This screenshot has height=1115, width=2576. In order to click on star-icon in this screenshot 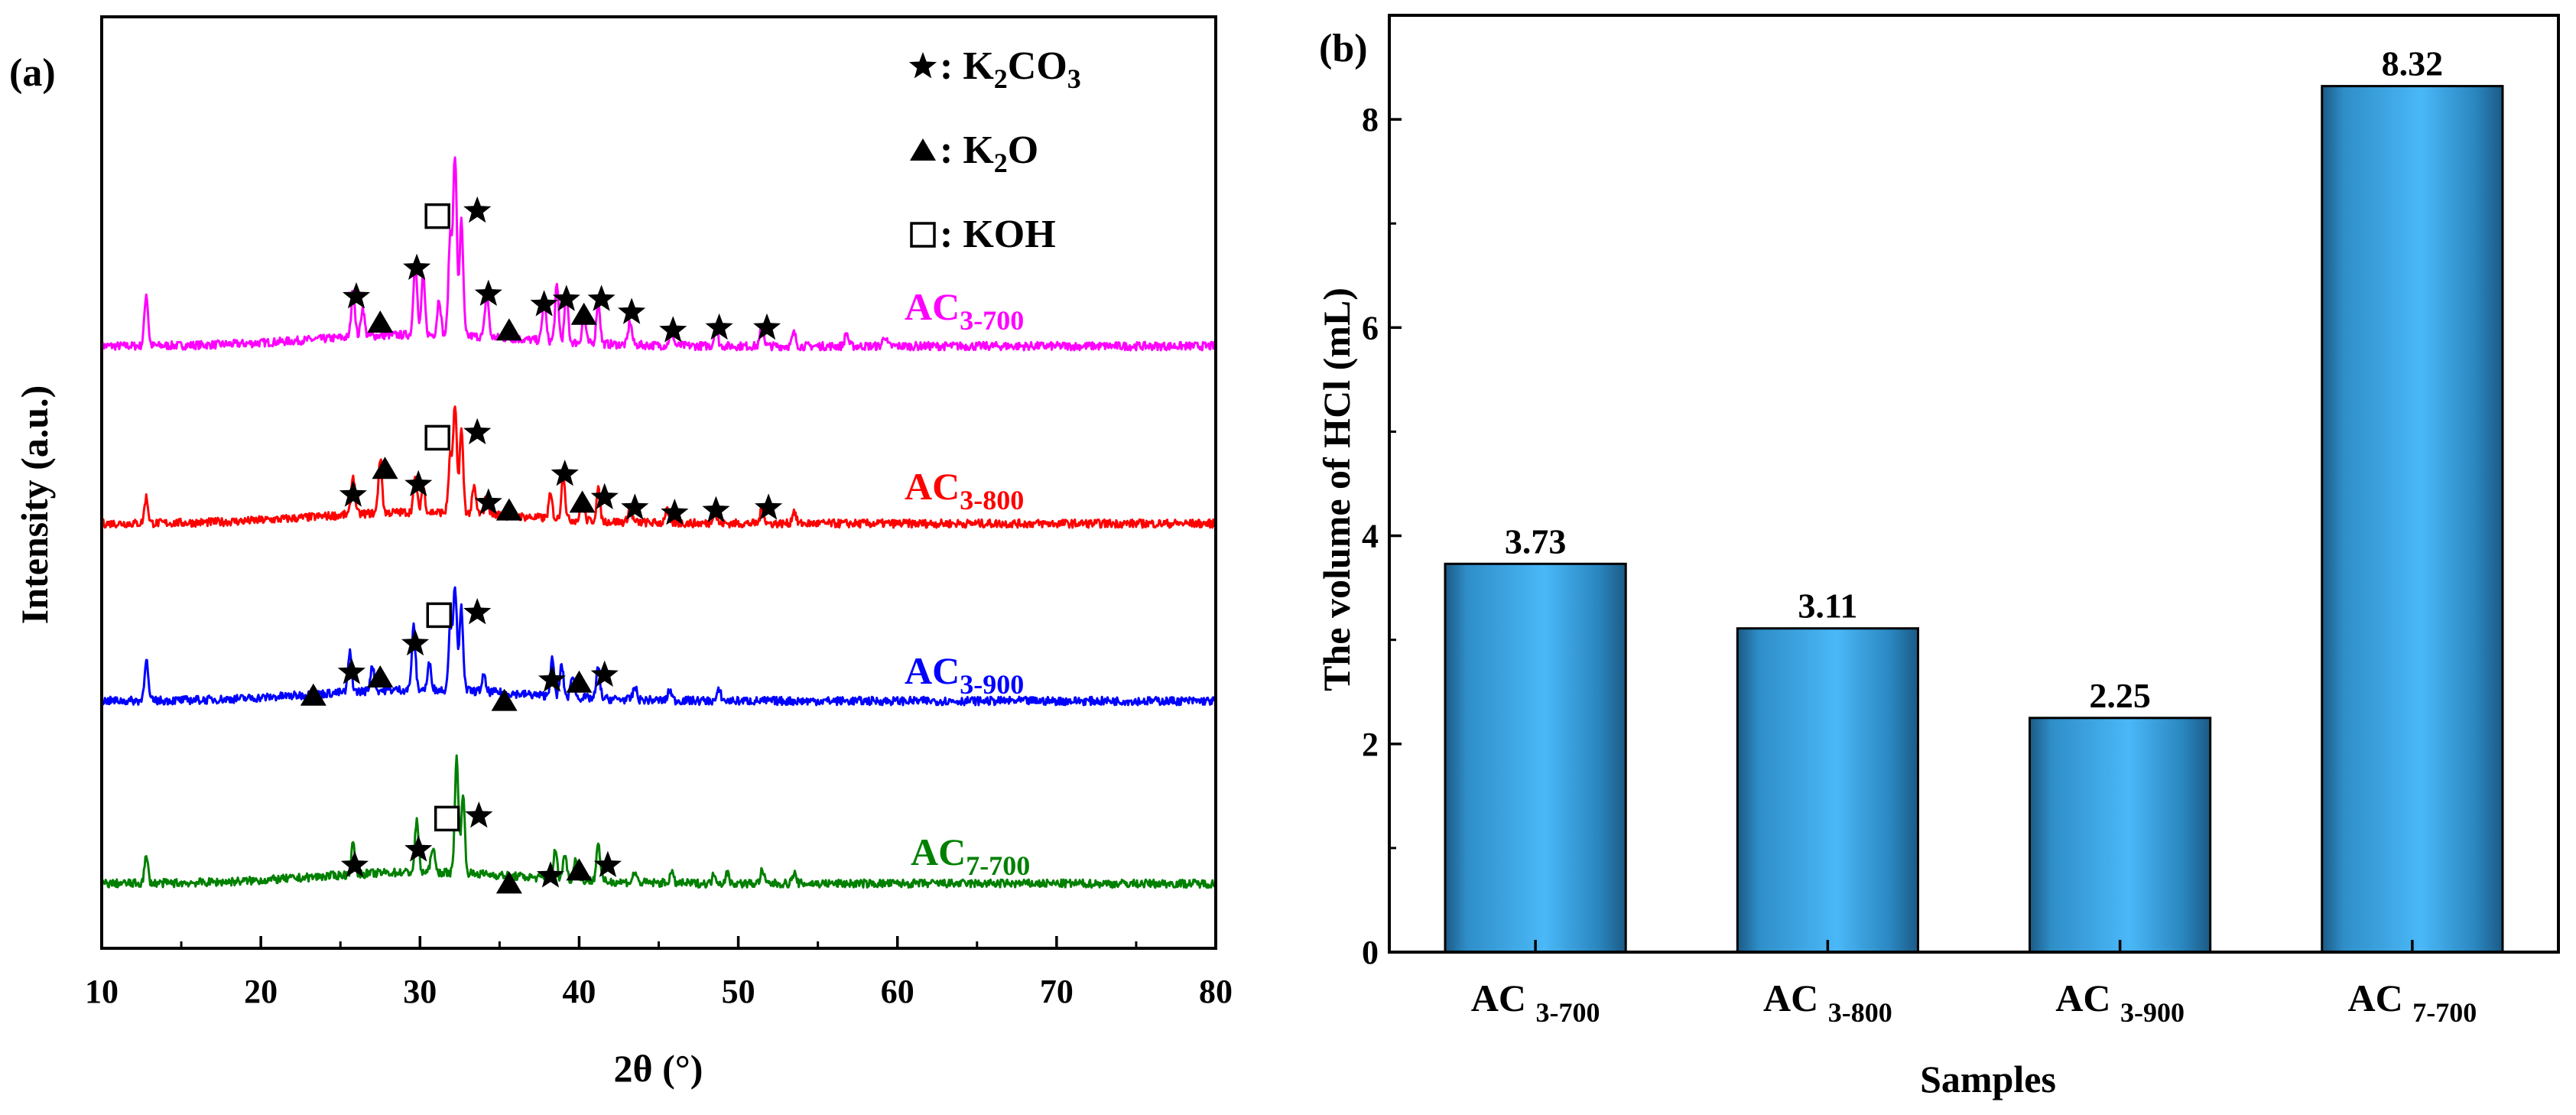, I will do `click(923, 65)`.